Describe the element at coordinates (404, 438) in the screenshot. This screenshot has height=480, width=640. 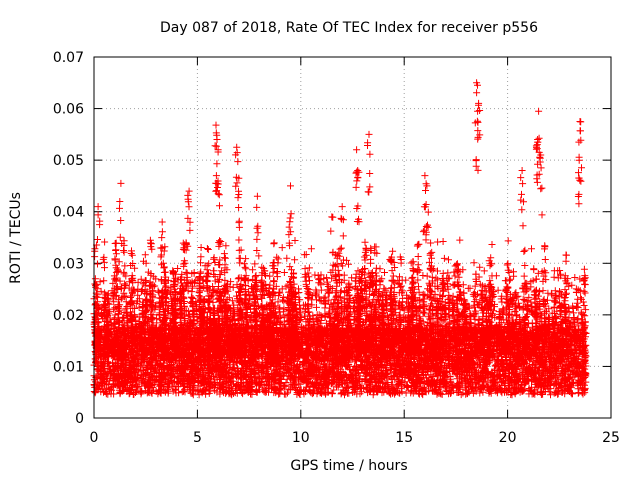
I see `x-tick-label: 15` at that location.